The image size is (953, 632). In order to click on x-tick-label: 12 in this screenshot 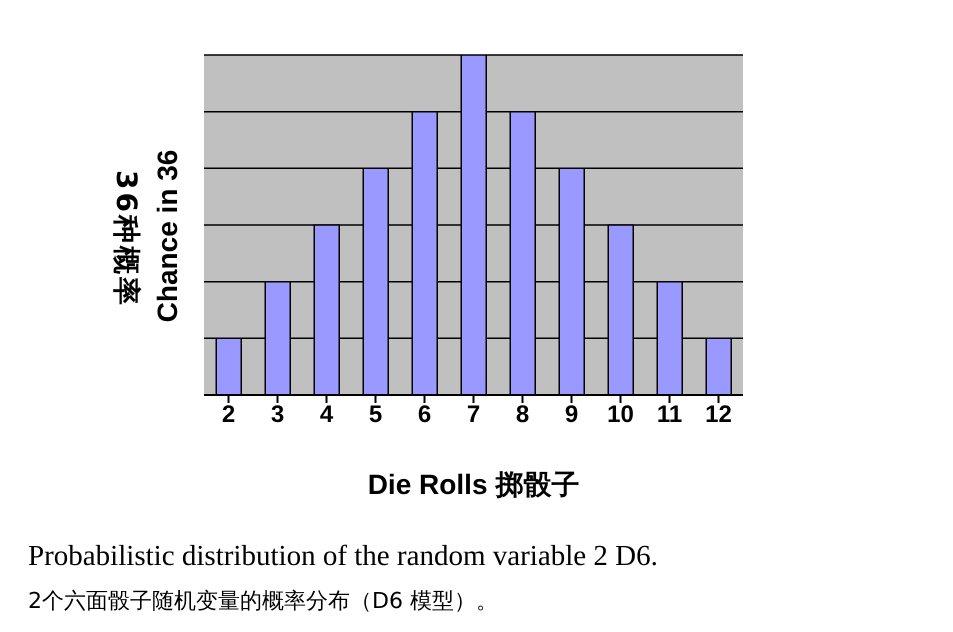, I will do `click(718, 414)`.